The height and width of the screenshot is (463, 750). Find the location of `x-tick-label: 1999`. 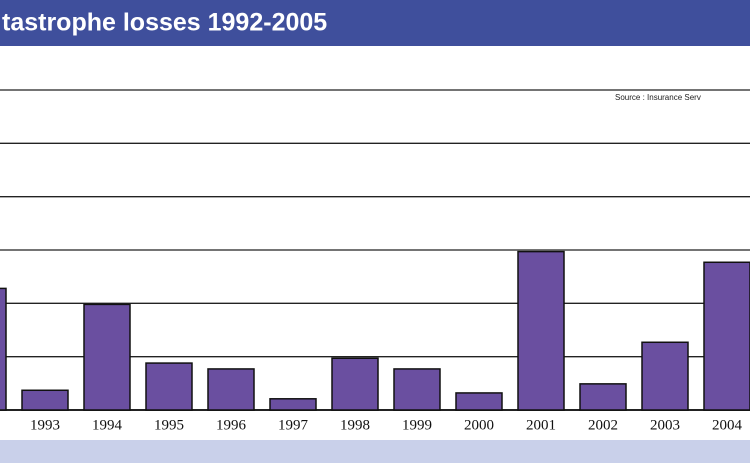

x-tick-label: 1999 is located at coordinates (417, 425).